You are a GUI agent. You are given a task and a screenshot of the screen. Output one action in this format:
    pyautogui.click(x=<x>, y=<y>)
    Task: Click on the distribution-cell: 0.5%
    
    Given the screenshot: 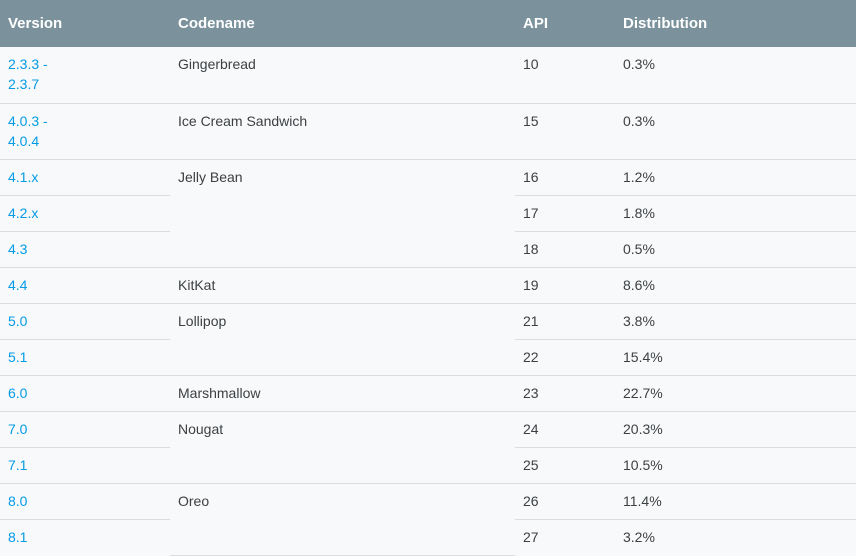 What is the action you would take?
    pyautogui.click(x=735, y=249)
    